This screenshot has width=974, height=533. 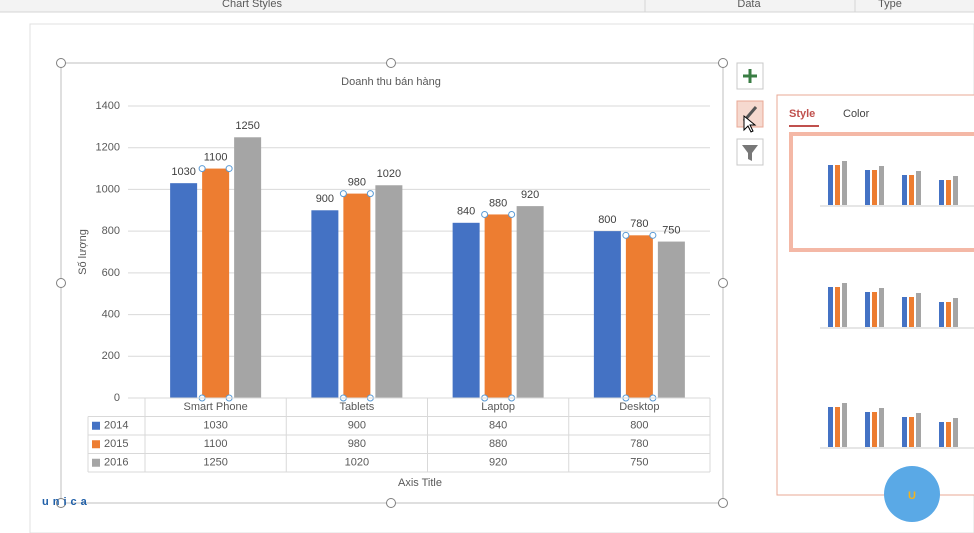 I want to click on table-cell: 1020, so click(x=357, y=463).